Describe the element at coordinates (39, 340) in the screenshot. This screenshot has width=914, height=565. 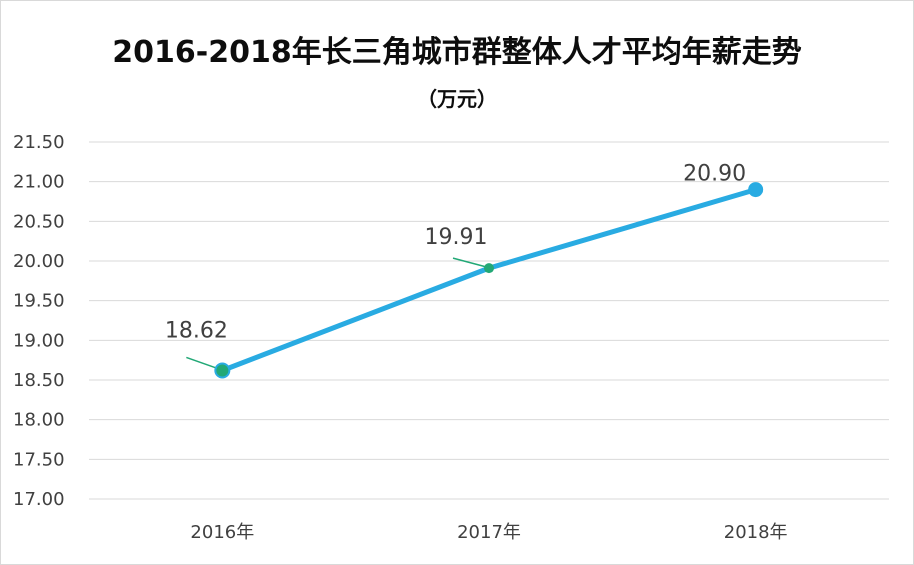
I see `y-tick-label: 19.00` at that location.